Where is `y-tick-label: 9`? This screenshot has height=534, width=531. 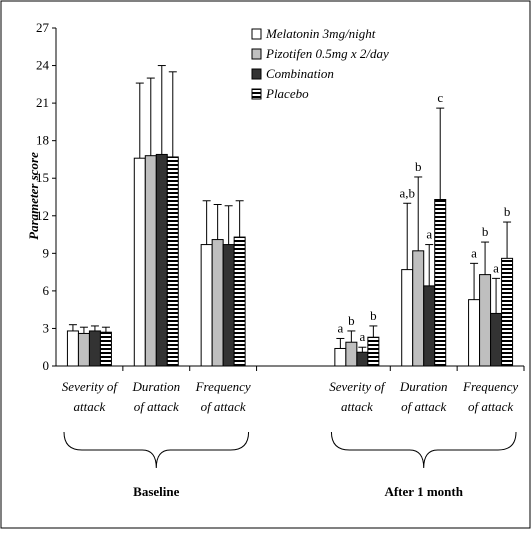
y-tick-label: 9 is located at coordinates (46, 252).